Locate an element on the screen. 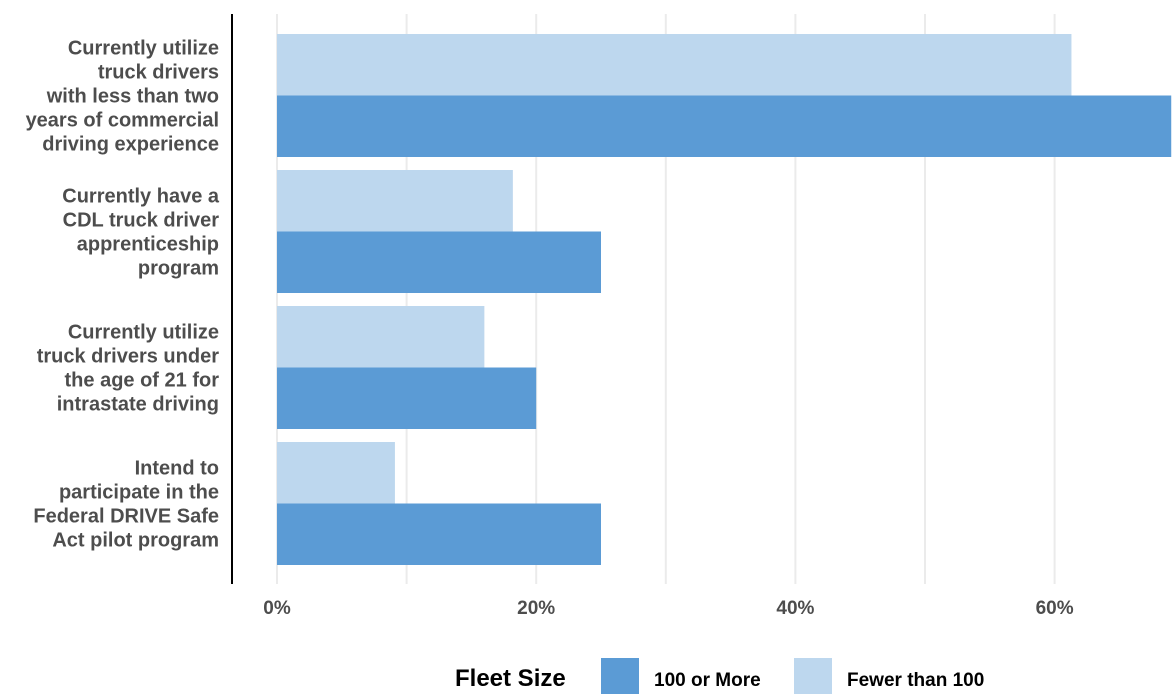 This screenshot has width=1173, height=694. tick-labels: 0% 20% 40% 60% is located at coordinates (668, 608).